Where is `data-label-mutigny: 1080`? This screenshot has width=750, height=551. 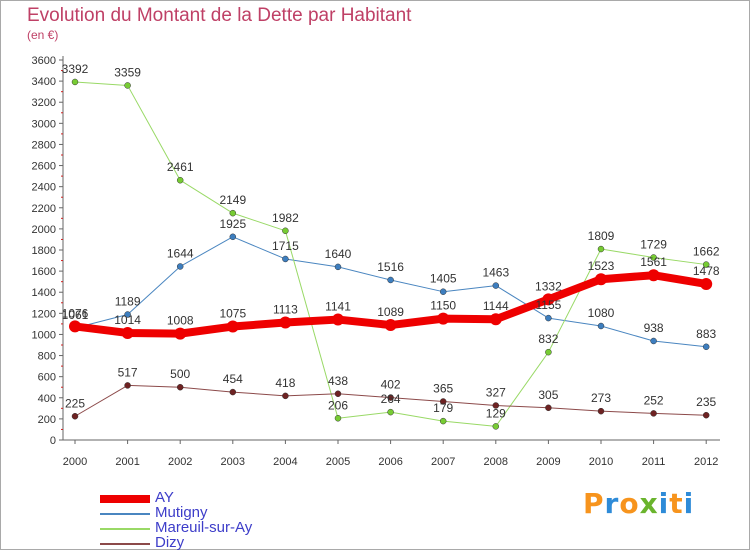 data-label-mutigny: 1080 is located at coordinates (601, 313).